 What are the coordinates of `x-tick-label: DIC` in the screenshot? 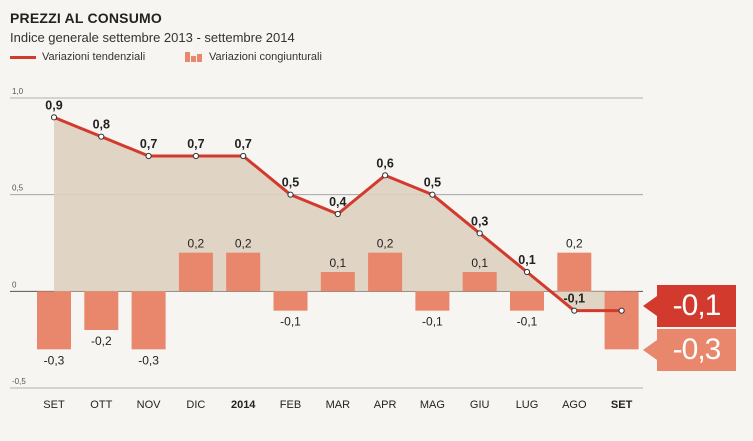 It's located at (195, 405).